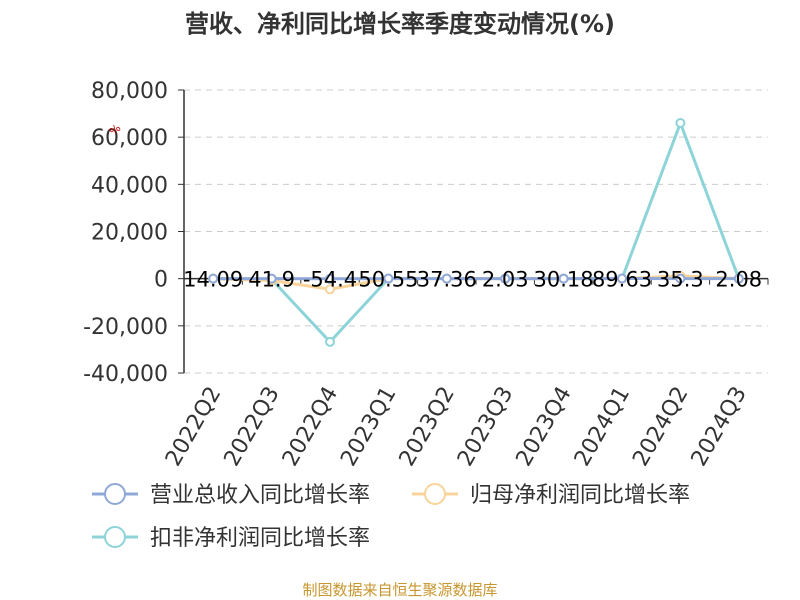  What do you see at coordinates (125, 374) in the screenshot?
I see `y-tick-label: -40,000` at bounding box center [125, 374].